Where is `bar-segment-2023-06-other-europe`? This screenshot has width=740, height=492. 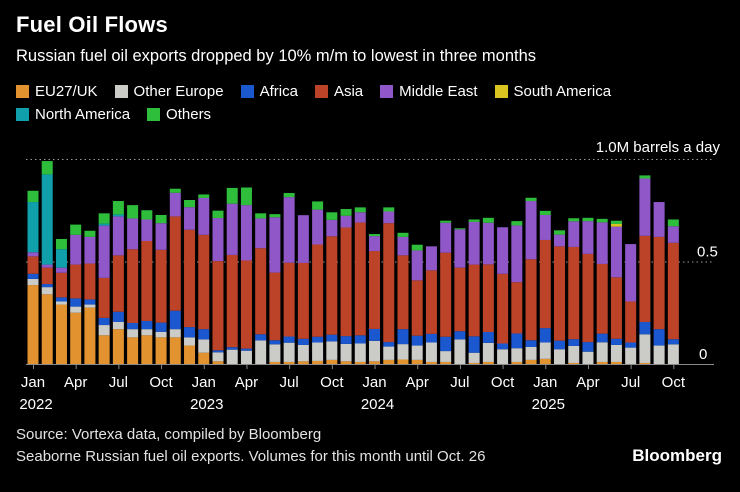 bar-segment-2023-06-other-europe is located at coordinates (275, 353).